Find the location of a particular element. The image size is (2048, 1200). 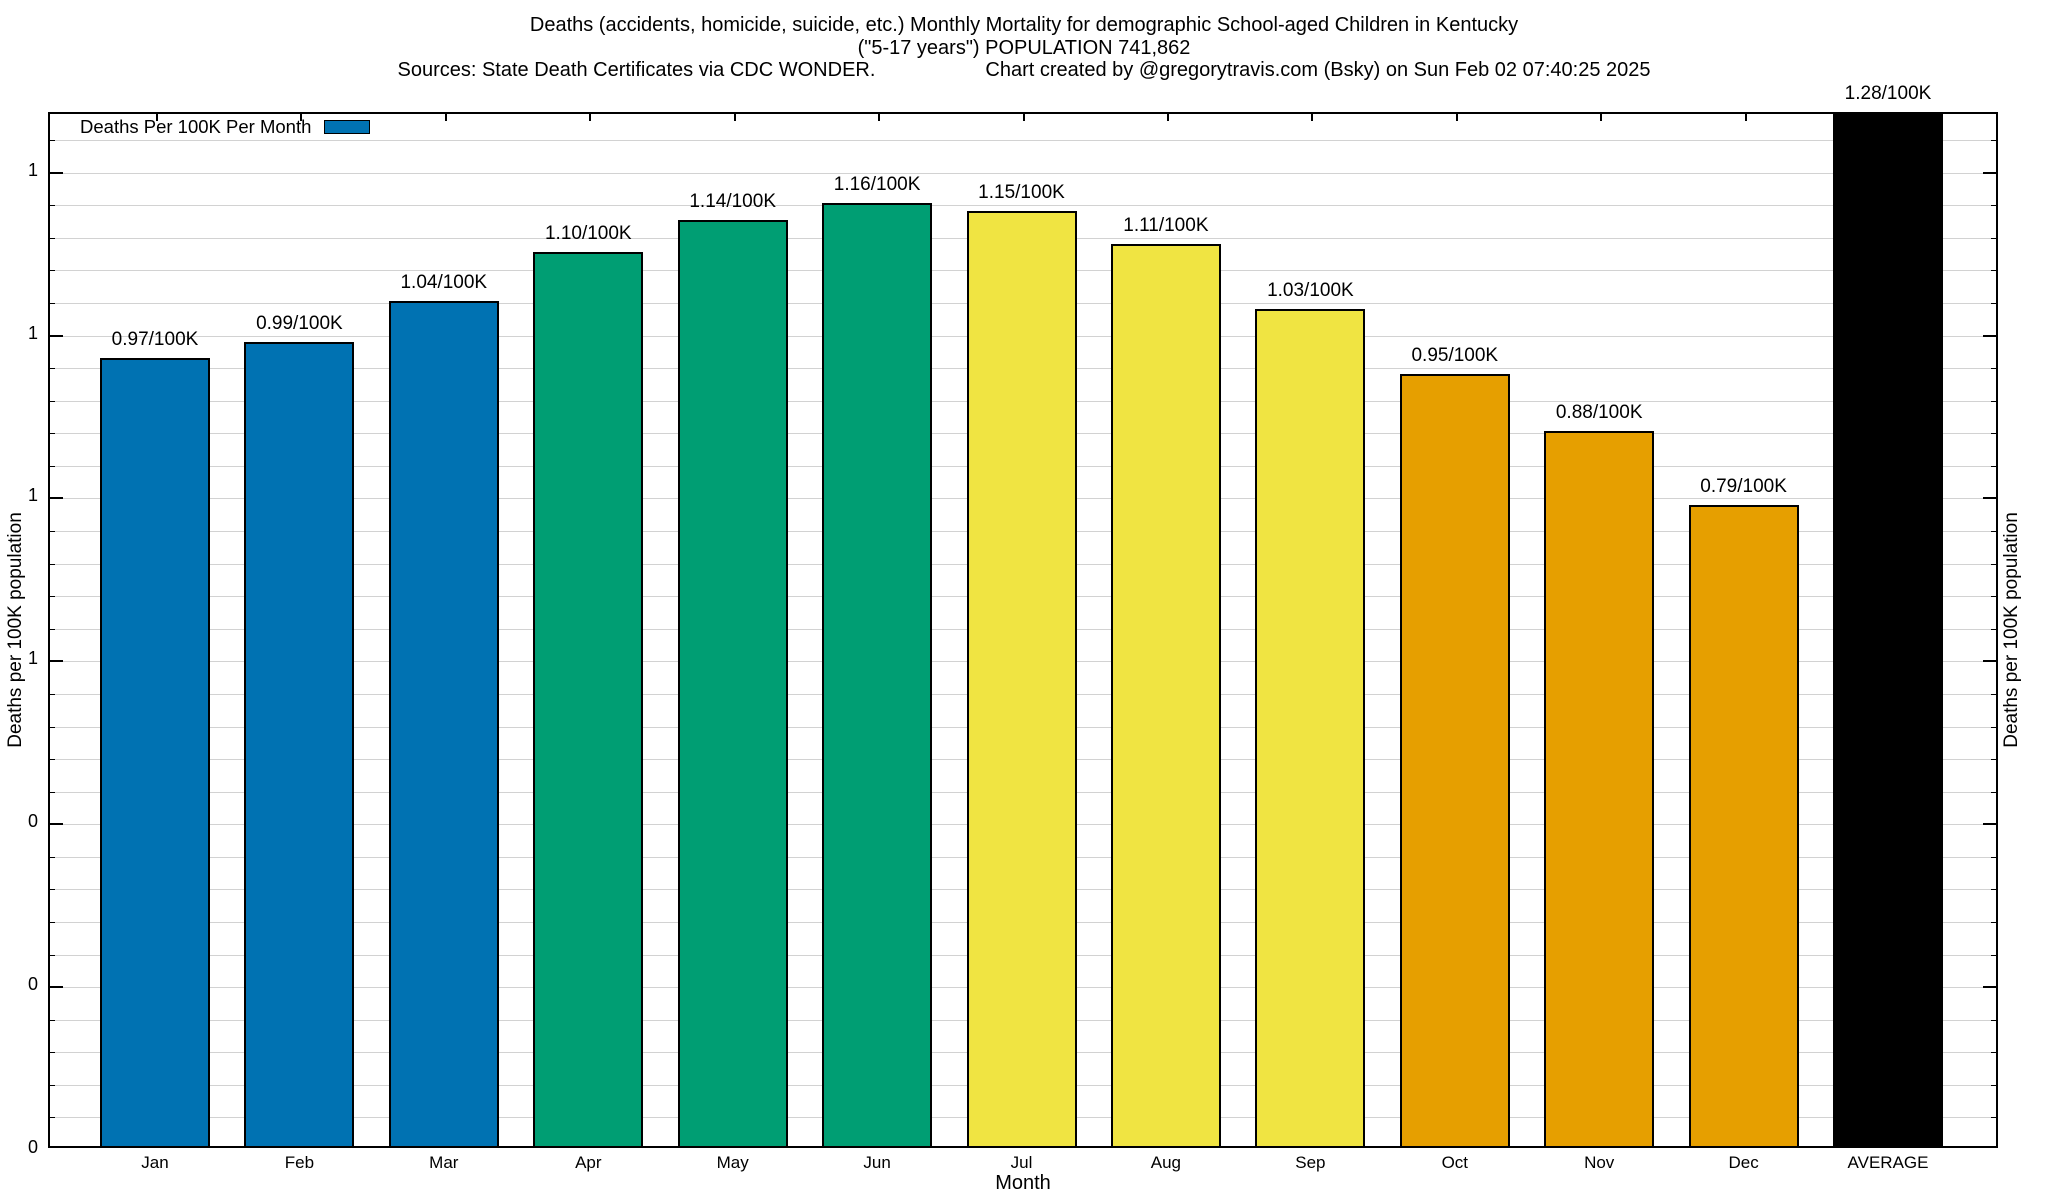

bar-jul is located at coordinates (1021, 679).